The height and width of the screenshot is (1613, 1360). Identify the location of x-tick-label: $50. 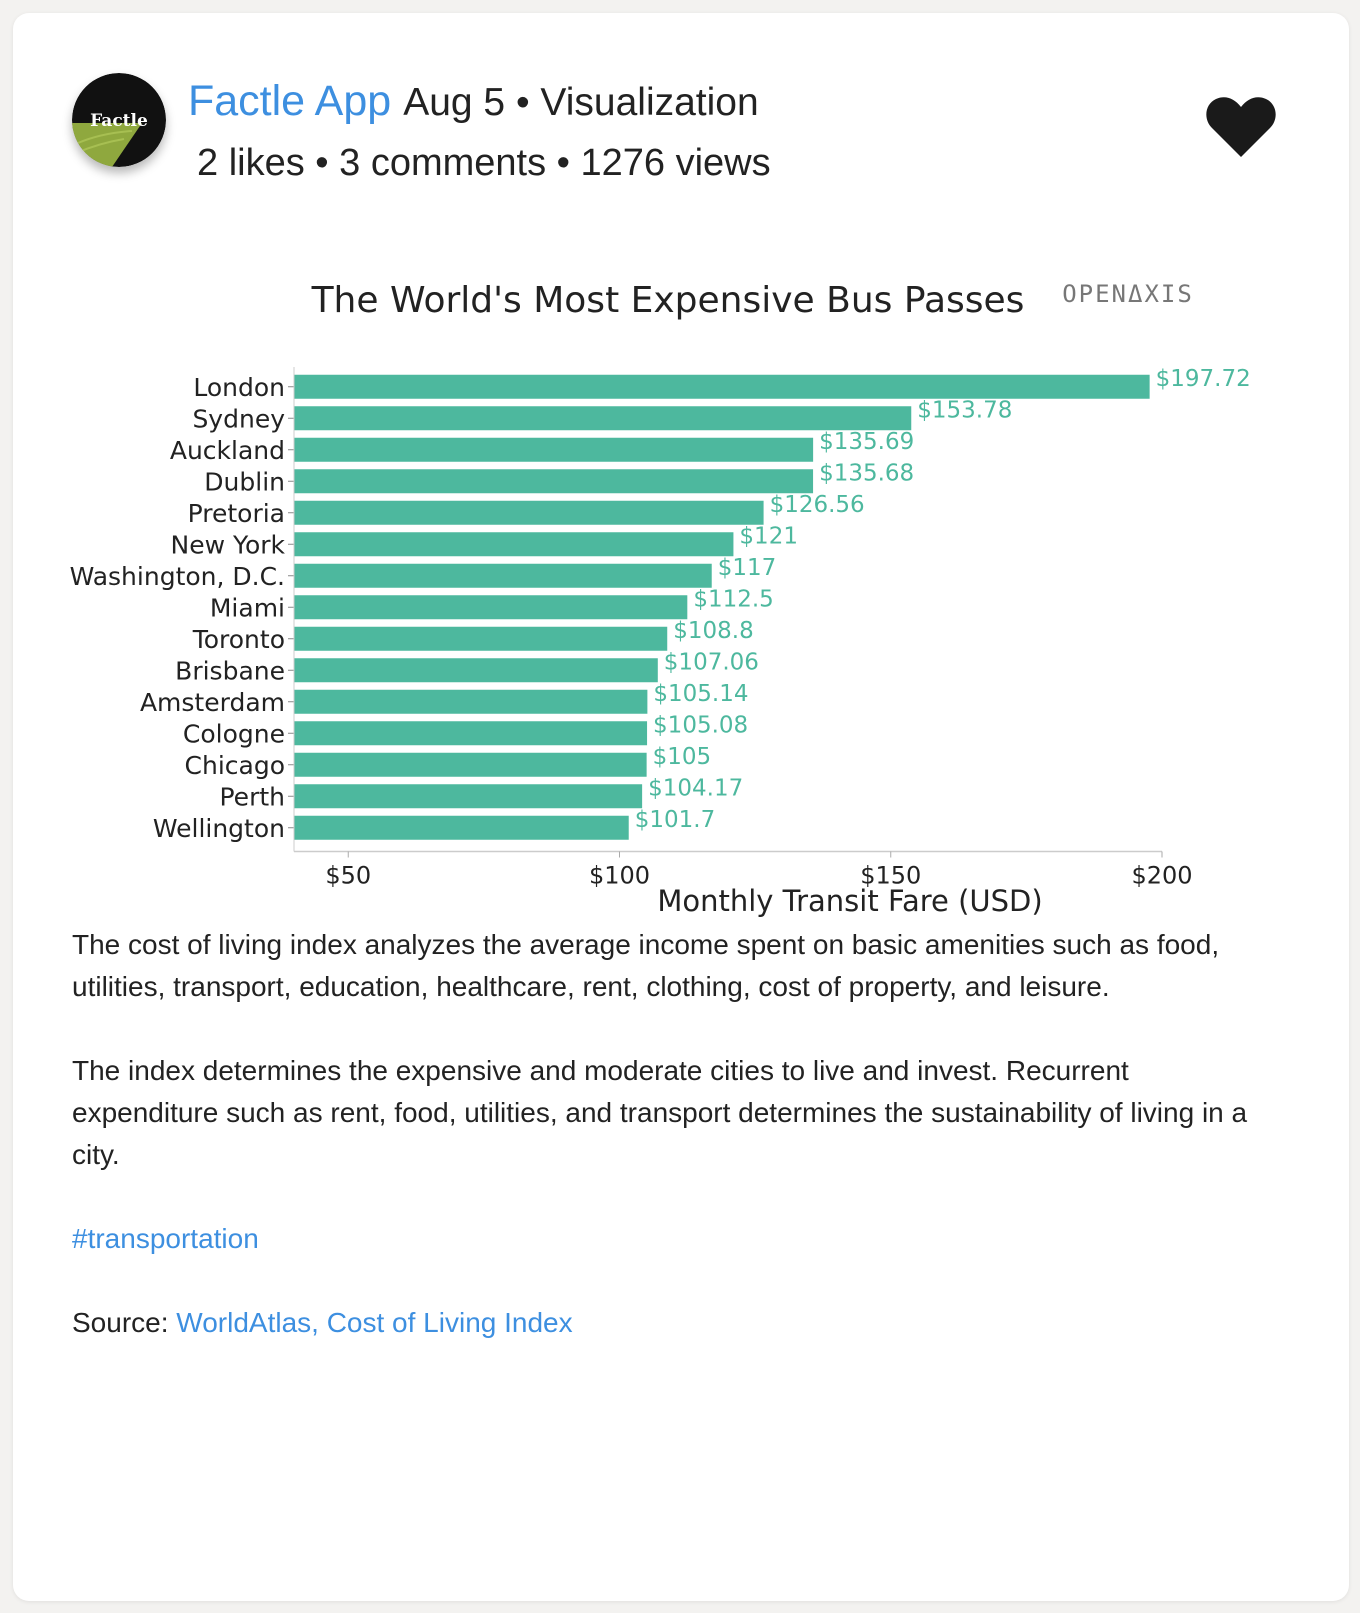
(348, 876).